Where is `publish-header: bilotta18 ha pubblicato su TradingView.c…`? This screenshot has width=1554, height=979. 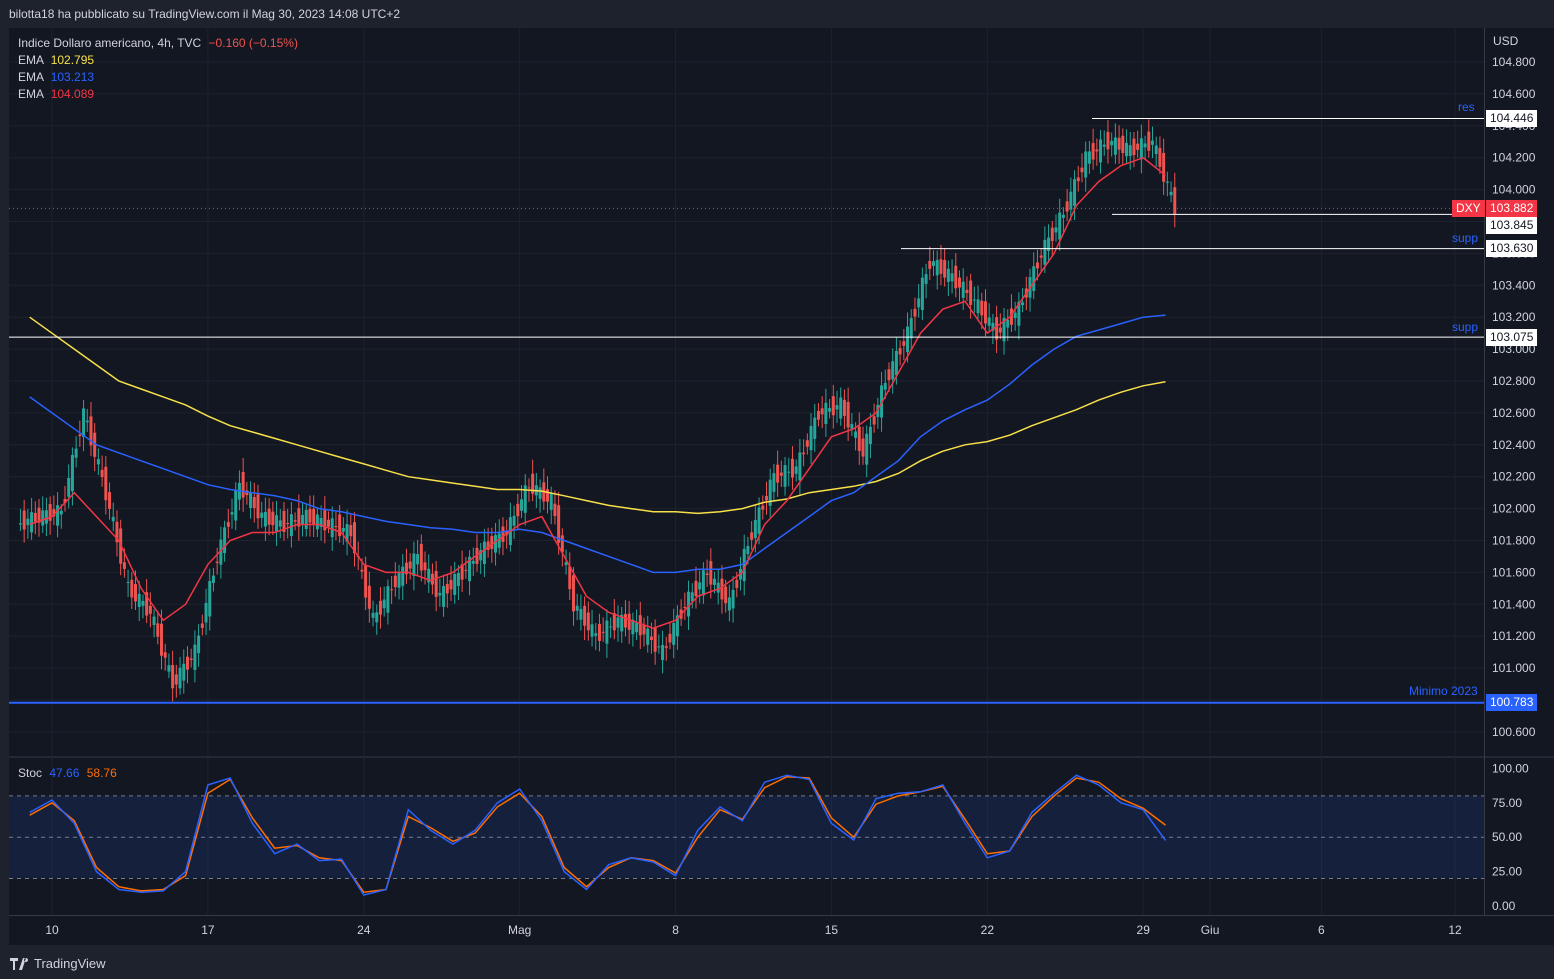 publish-header: bilotta18 ha pubblicato su TradingView.c… is located at coordinates (777, 14).